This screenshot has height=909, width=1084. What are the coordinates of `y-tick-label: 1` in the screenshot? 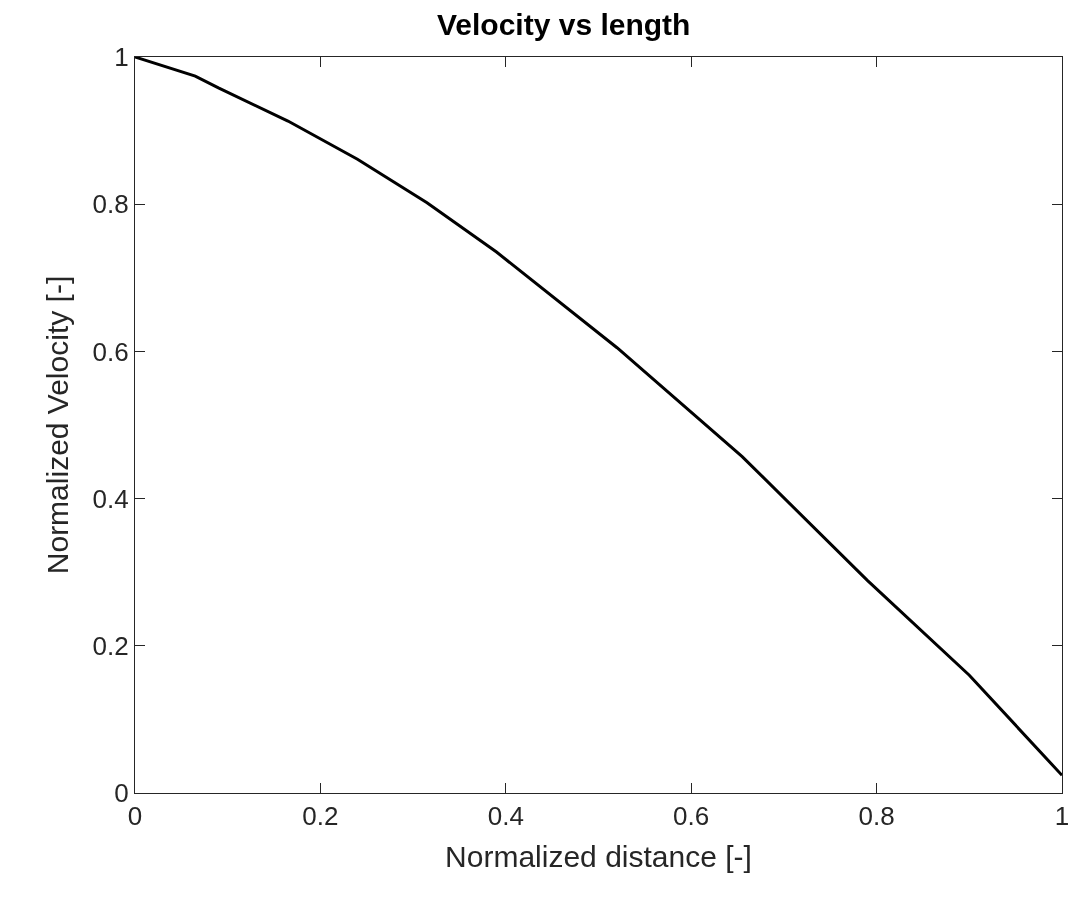 It's located at (121, 57).